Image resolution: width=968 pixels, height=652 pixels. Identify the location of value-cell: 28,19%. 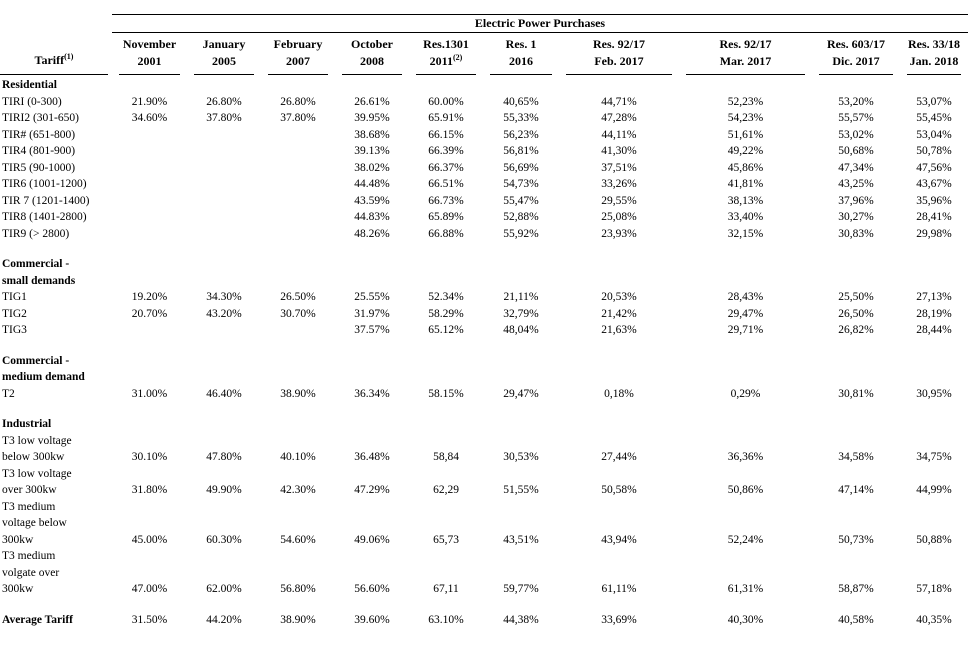
(934, 313).